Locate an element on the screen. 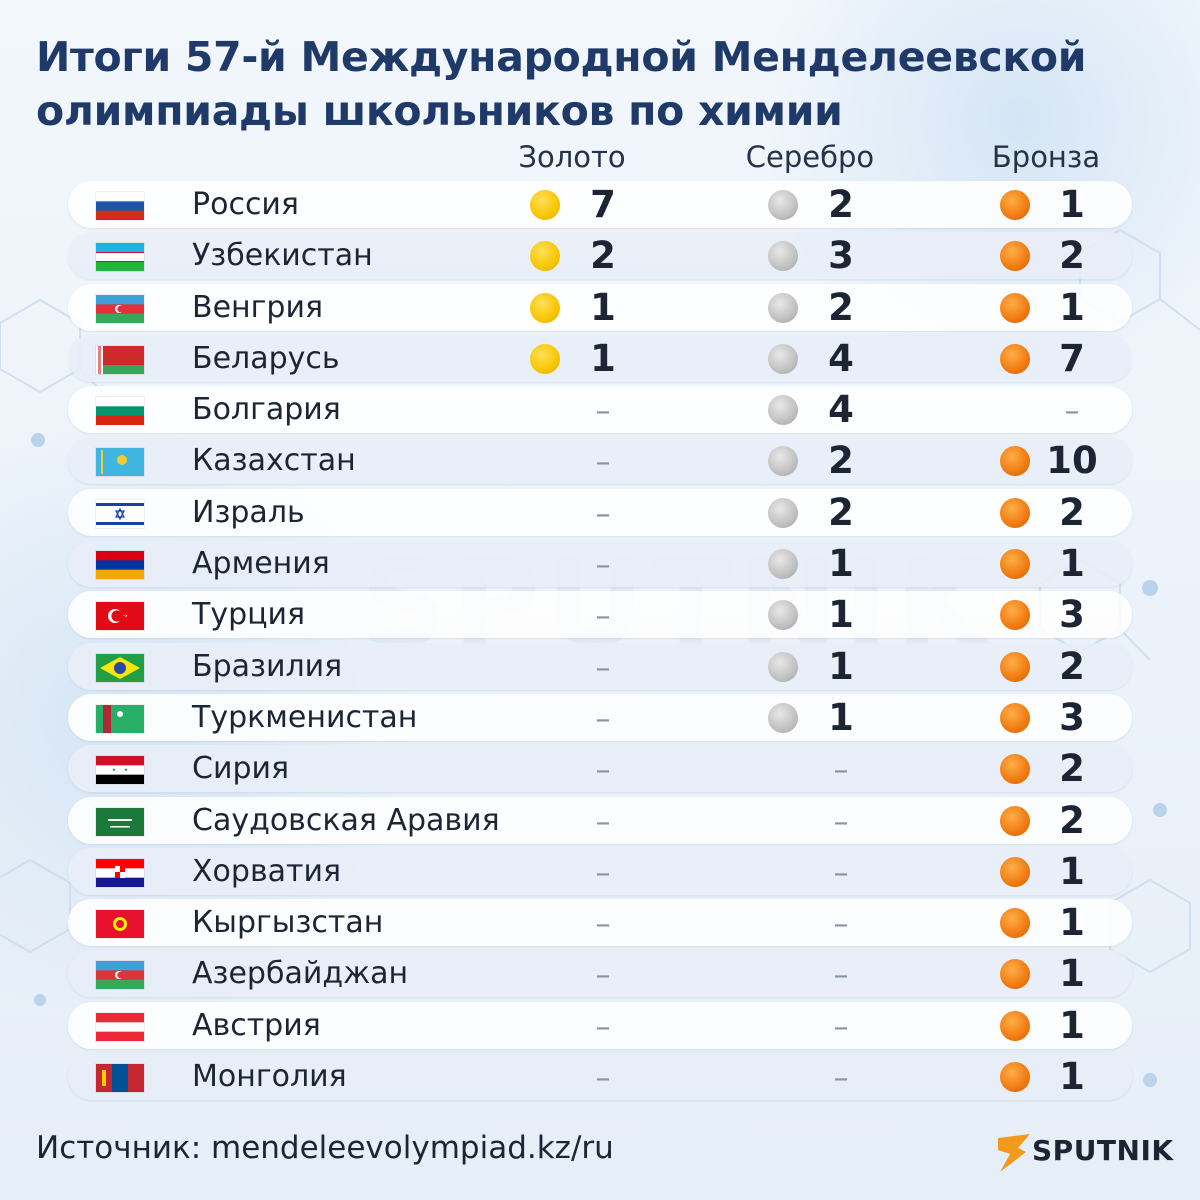 This screenshot has height=1200, width=1200. turkmenistan-flag-icon is located at coordinates (120, 718).